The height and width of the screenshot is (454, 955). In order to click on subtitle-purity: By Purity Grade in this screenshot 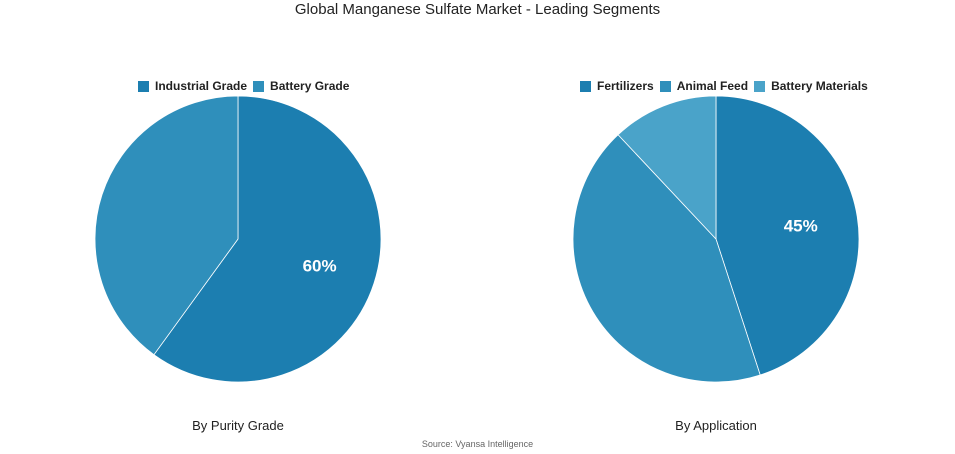, I will do `click(238, 425)`.